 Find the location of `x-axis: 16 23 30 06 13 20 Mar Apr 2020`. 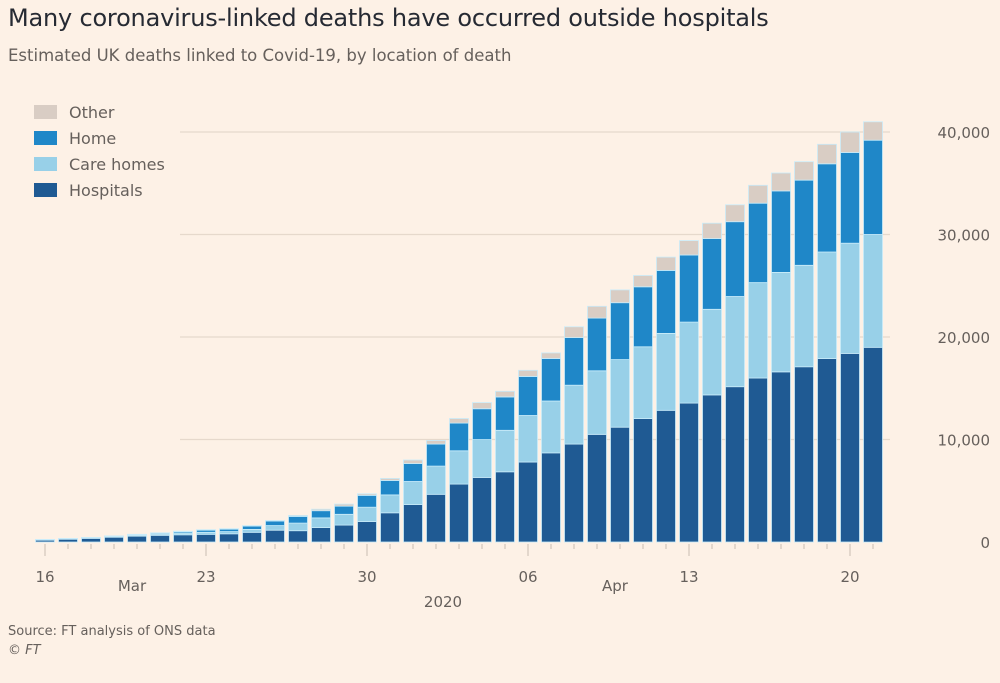

x-axis: 16 23 30 06 13 20 Mar Apr 2020 is located at coordinates (454, 577).